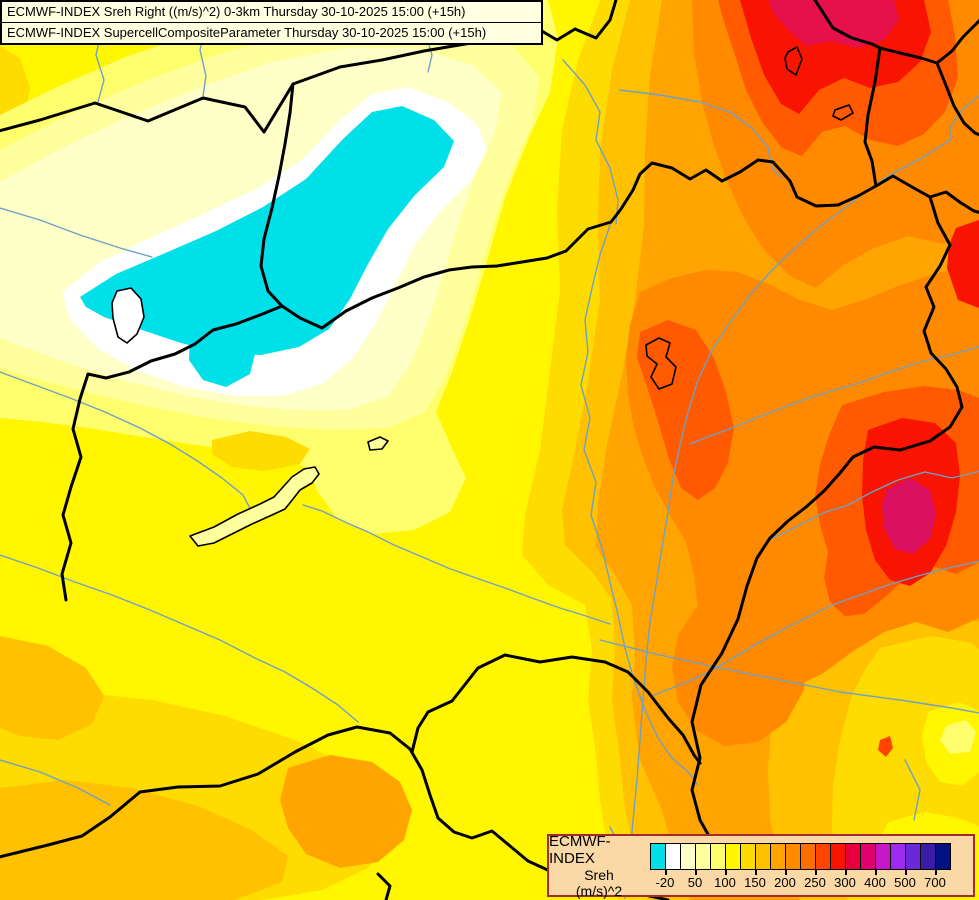 Image resolution: width=979 pixels, height=900 pixels. I want to click on lake-velence-outline, so click(378, 443).